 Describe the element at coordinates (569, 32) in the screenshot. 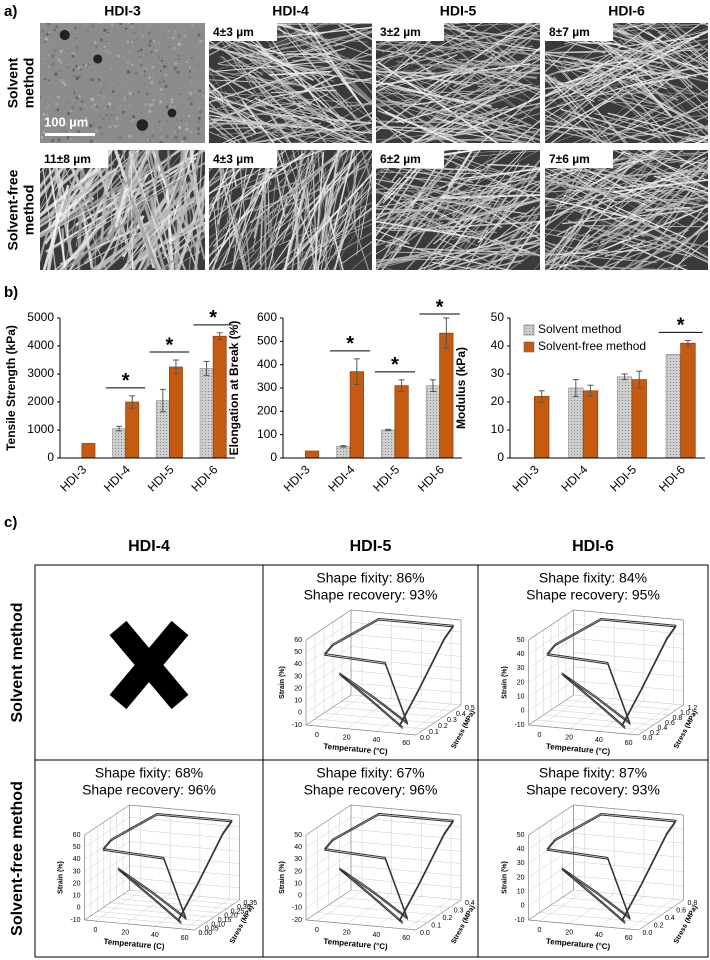

I see `fiber-diameter: 8±7 µm` at that location.